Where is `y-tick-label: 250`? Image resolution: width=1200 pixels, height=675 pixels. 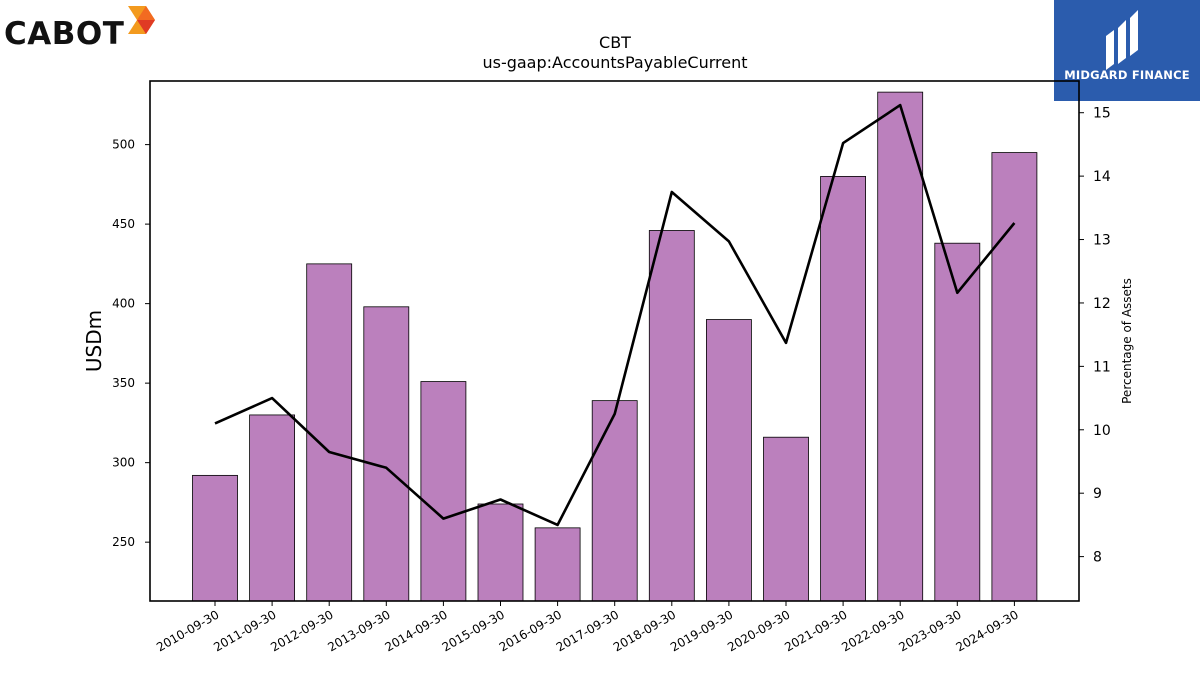 y-tick-label: 250 is located at coordinates (123, 542).